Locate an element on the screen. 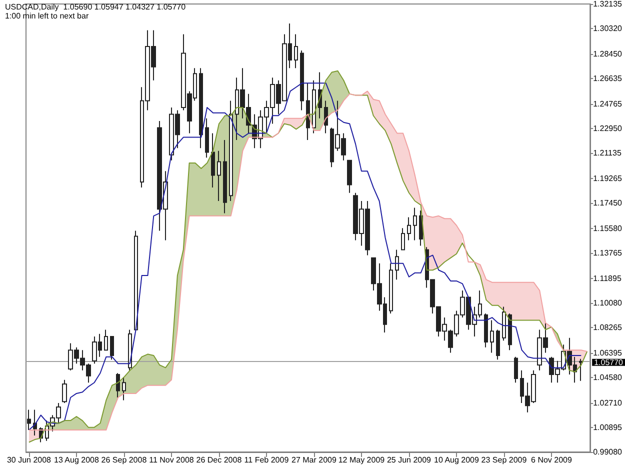 The width and height of the screenshot is (625, 469). chart-title: USDCAD,Daily 1.05690 1.05947 1.04327 1.05770 is located at coordinates (95, 7).